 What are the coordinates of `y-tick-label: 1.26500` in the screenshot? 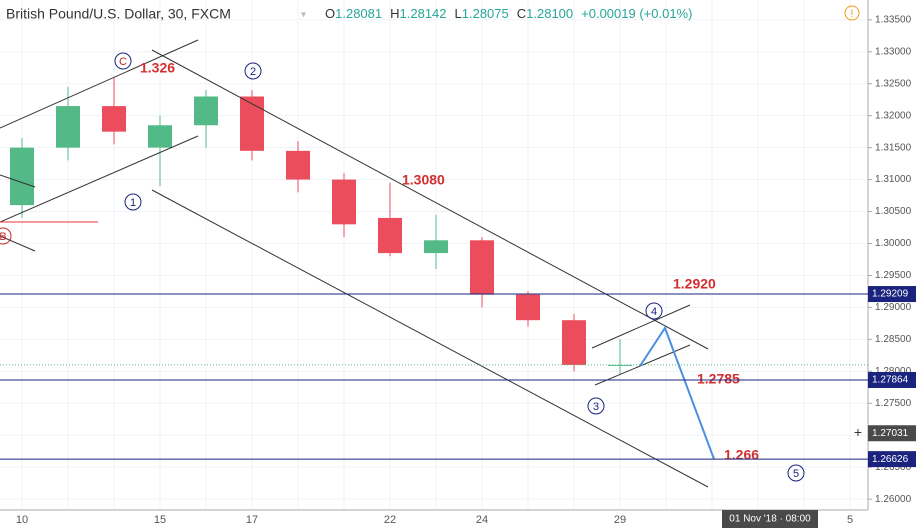 It's located at (893, 467).